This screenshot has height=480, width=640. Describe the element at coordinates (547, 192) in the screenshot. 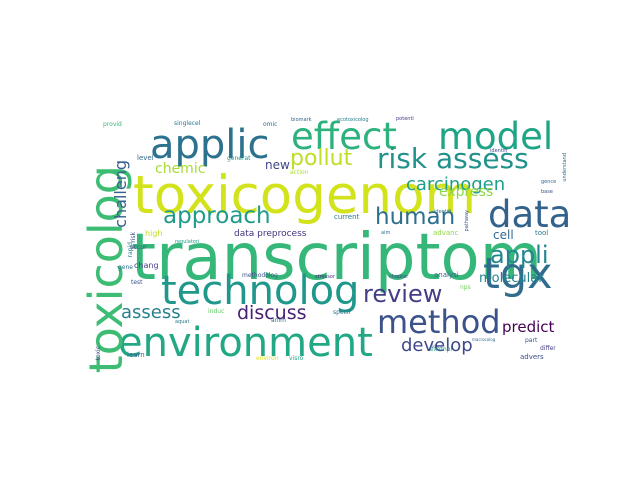

I see `cloud-word: base` at that location.